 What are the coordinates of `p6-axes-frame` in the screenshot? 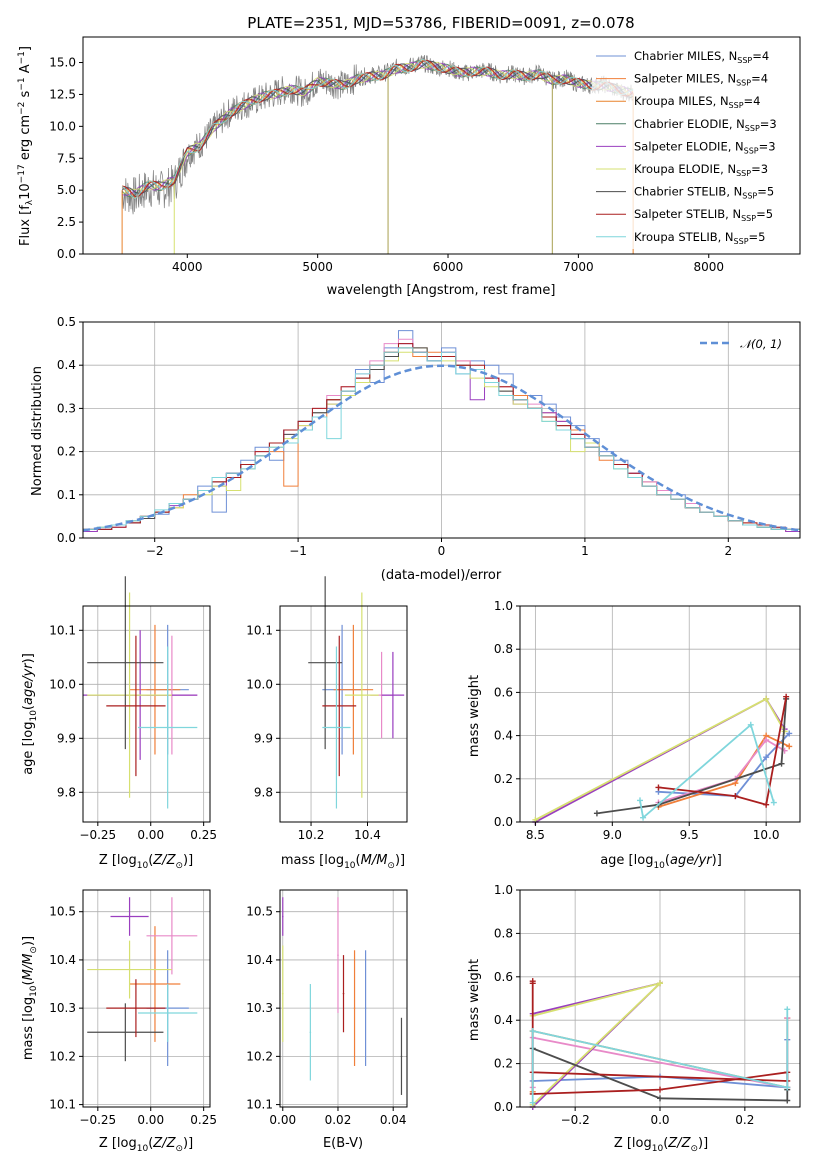 It's located at (146, 998).